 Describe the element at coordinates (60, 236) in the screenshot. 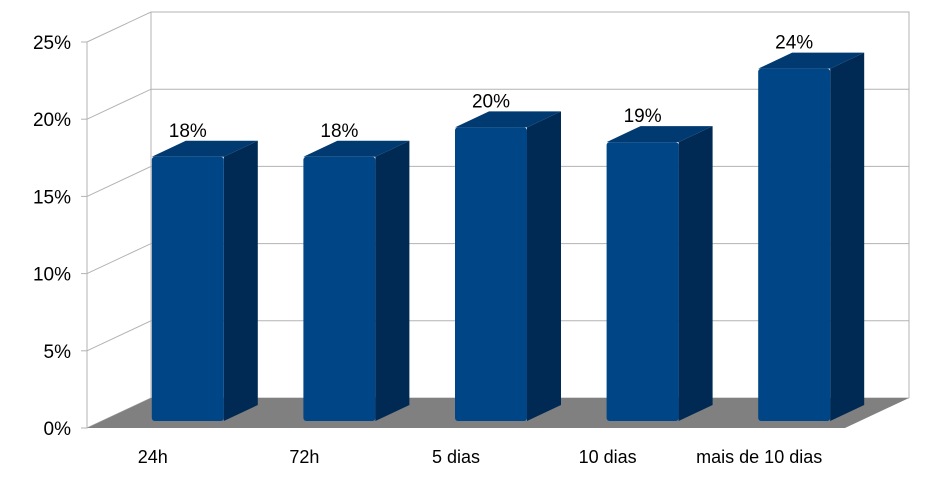

I see `y-axis-ticks: 0% 5% 10% 15% 20% 25%` at that location.